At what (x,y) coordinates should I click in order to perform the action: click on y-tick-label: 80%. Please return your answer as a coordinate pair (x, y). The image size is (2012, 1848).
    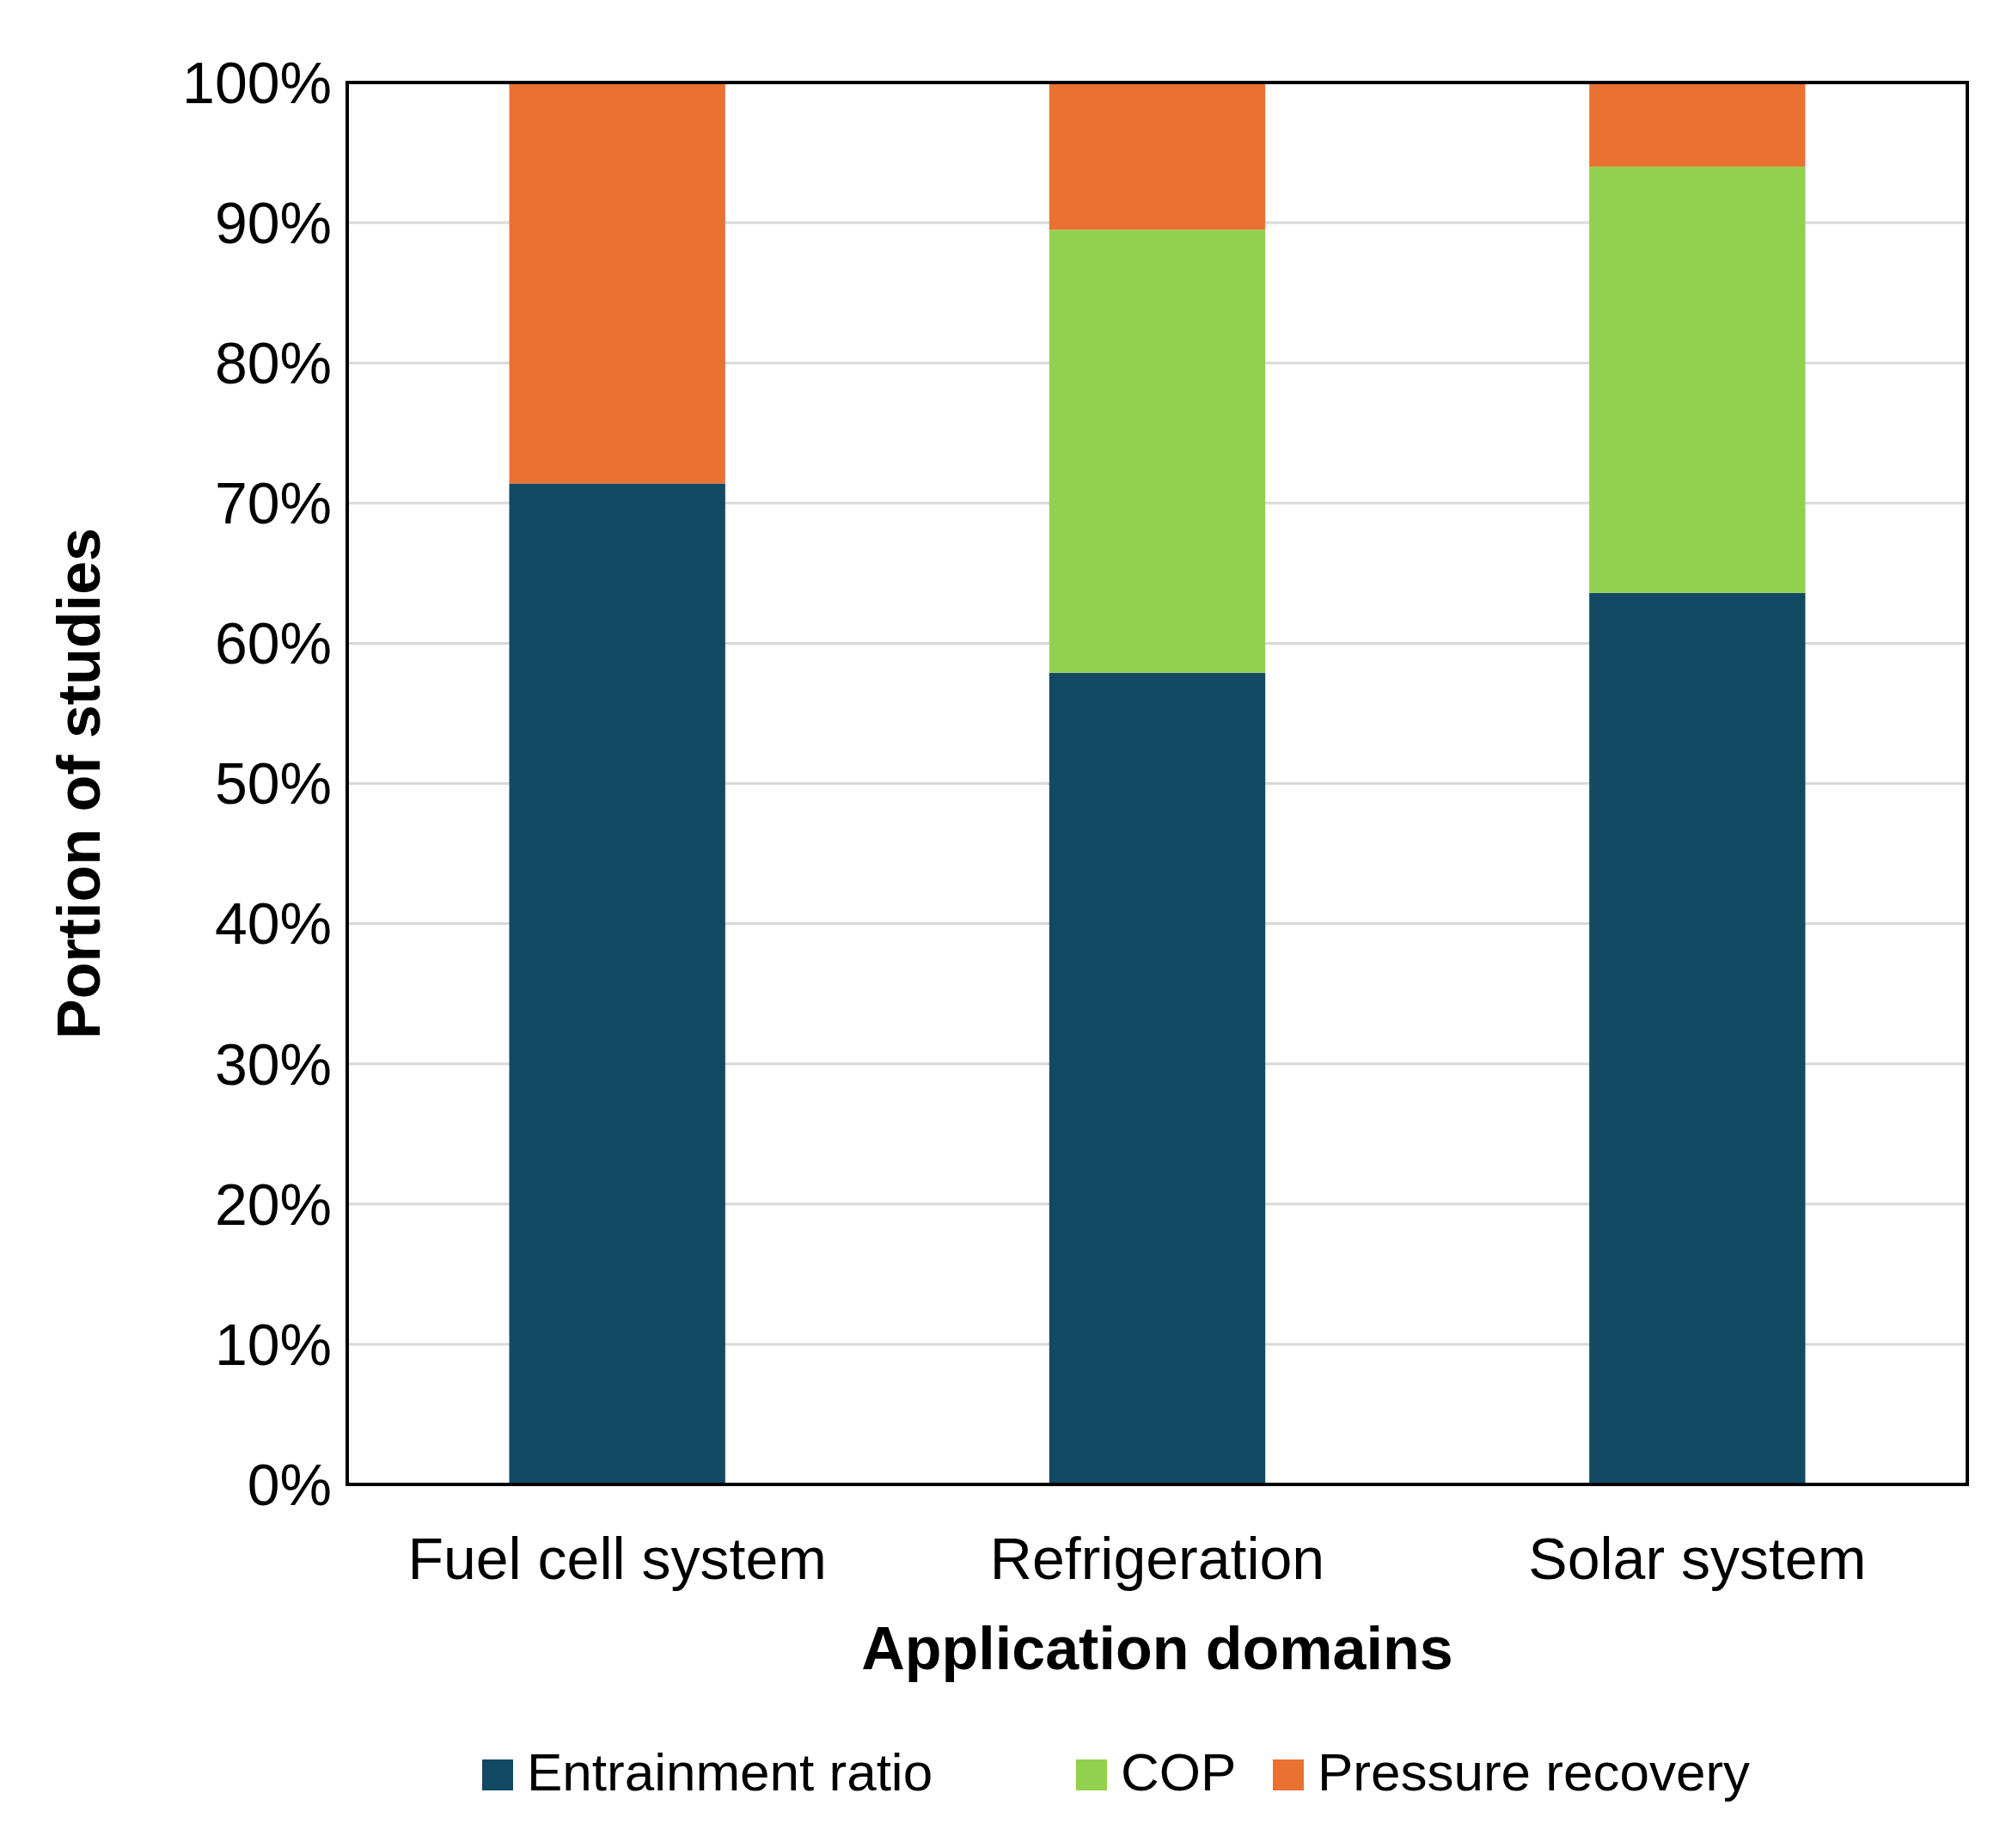
    Looking at the image, I should click on (273, 362).